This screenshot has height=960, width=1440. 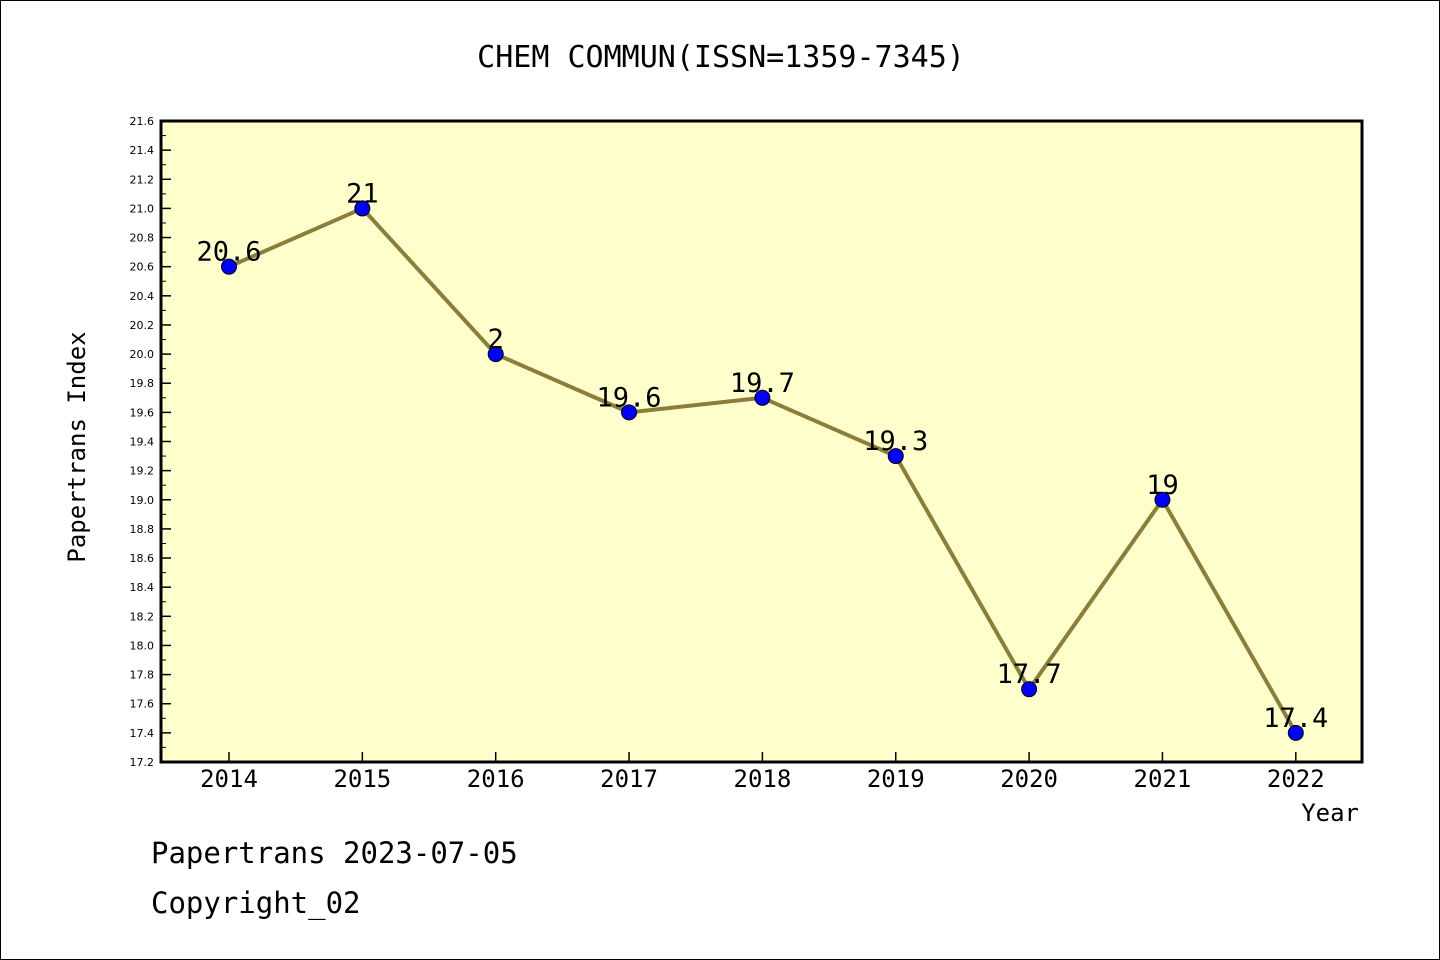 I want to click on data-label: 2, so click(x=496, y=339).